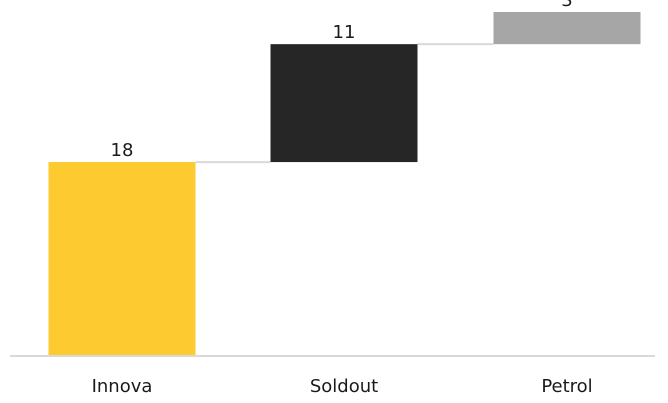 The width and height of the screenshot is (668, 403). What do you see at coordinates (344, 32) in the screenshot?
I see `data-label-soldout: 11` at bounding box center [344, 32].